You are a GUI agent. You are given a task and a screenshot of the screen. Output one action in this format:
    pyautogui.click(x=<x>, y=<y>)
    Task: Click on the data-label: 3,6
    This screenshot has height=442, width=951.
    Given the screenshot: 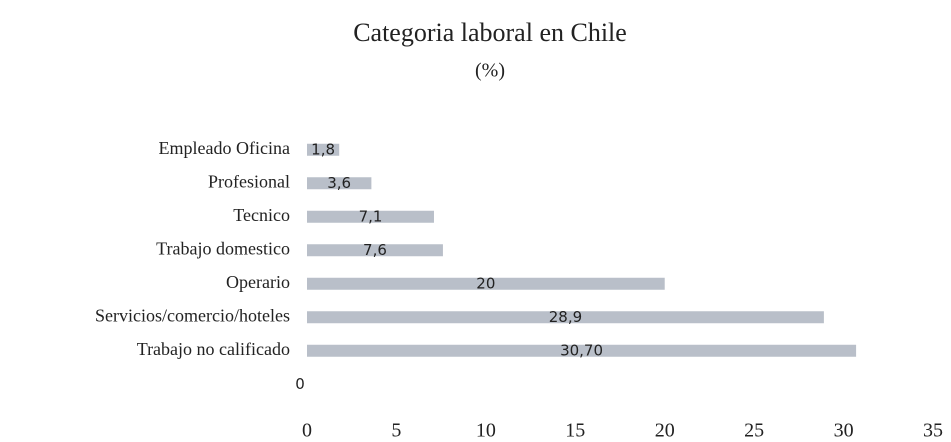 What is the action you would take?
    pyautogui.click(x=339, y=183)
    